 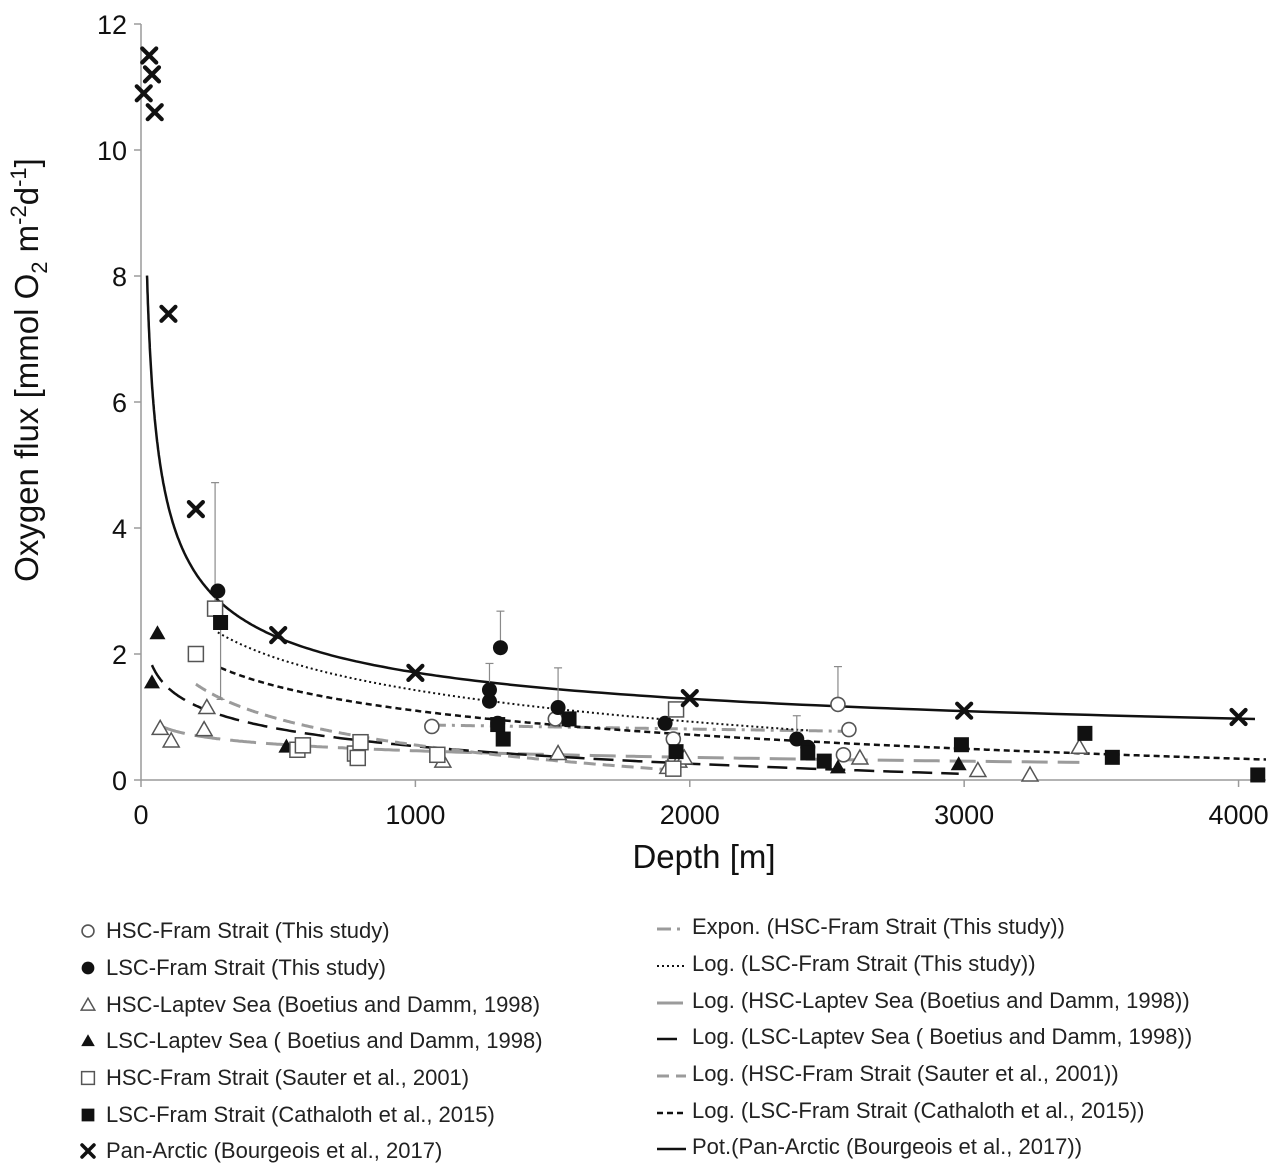 What do you see at coordinates (864, 964) in the screenshot?
I see `legend-label: Log. (LSC-Fram Strait (This study))` at bounding box center [864, 964].